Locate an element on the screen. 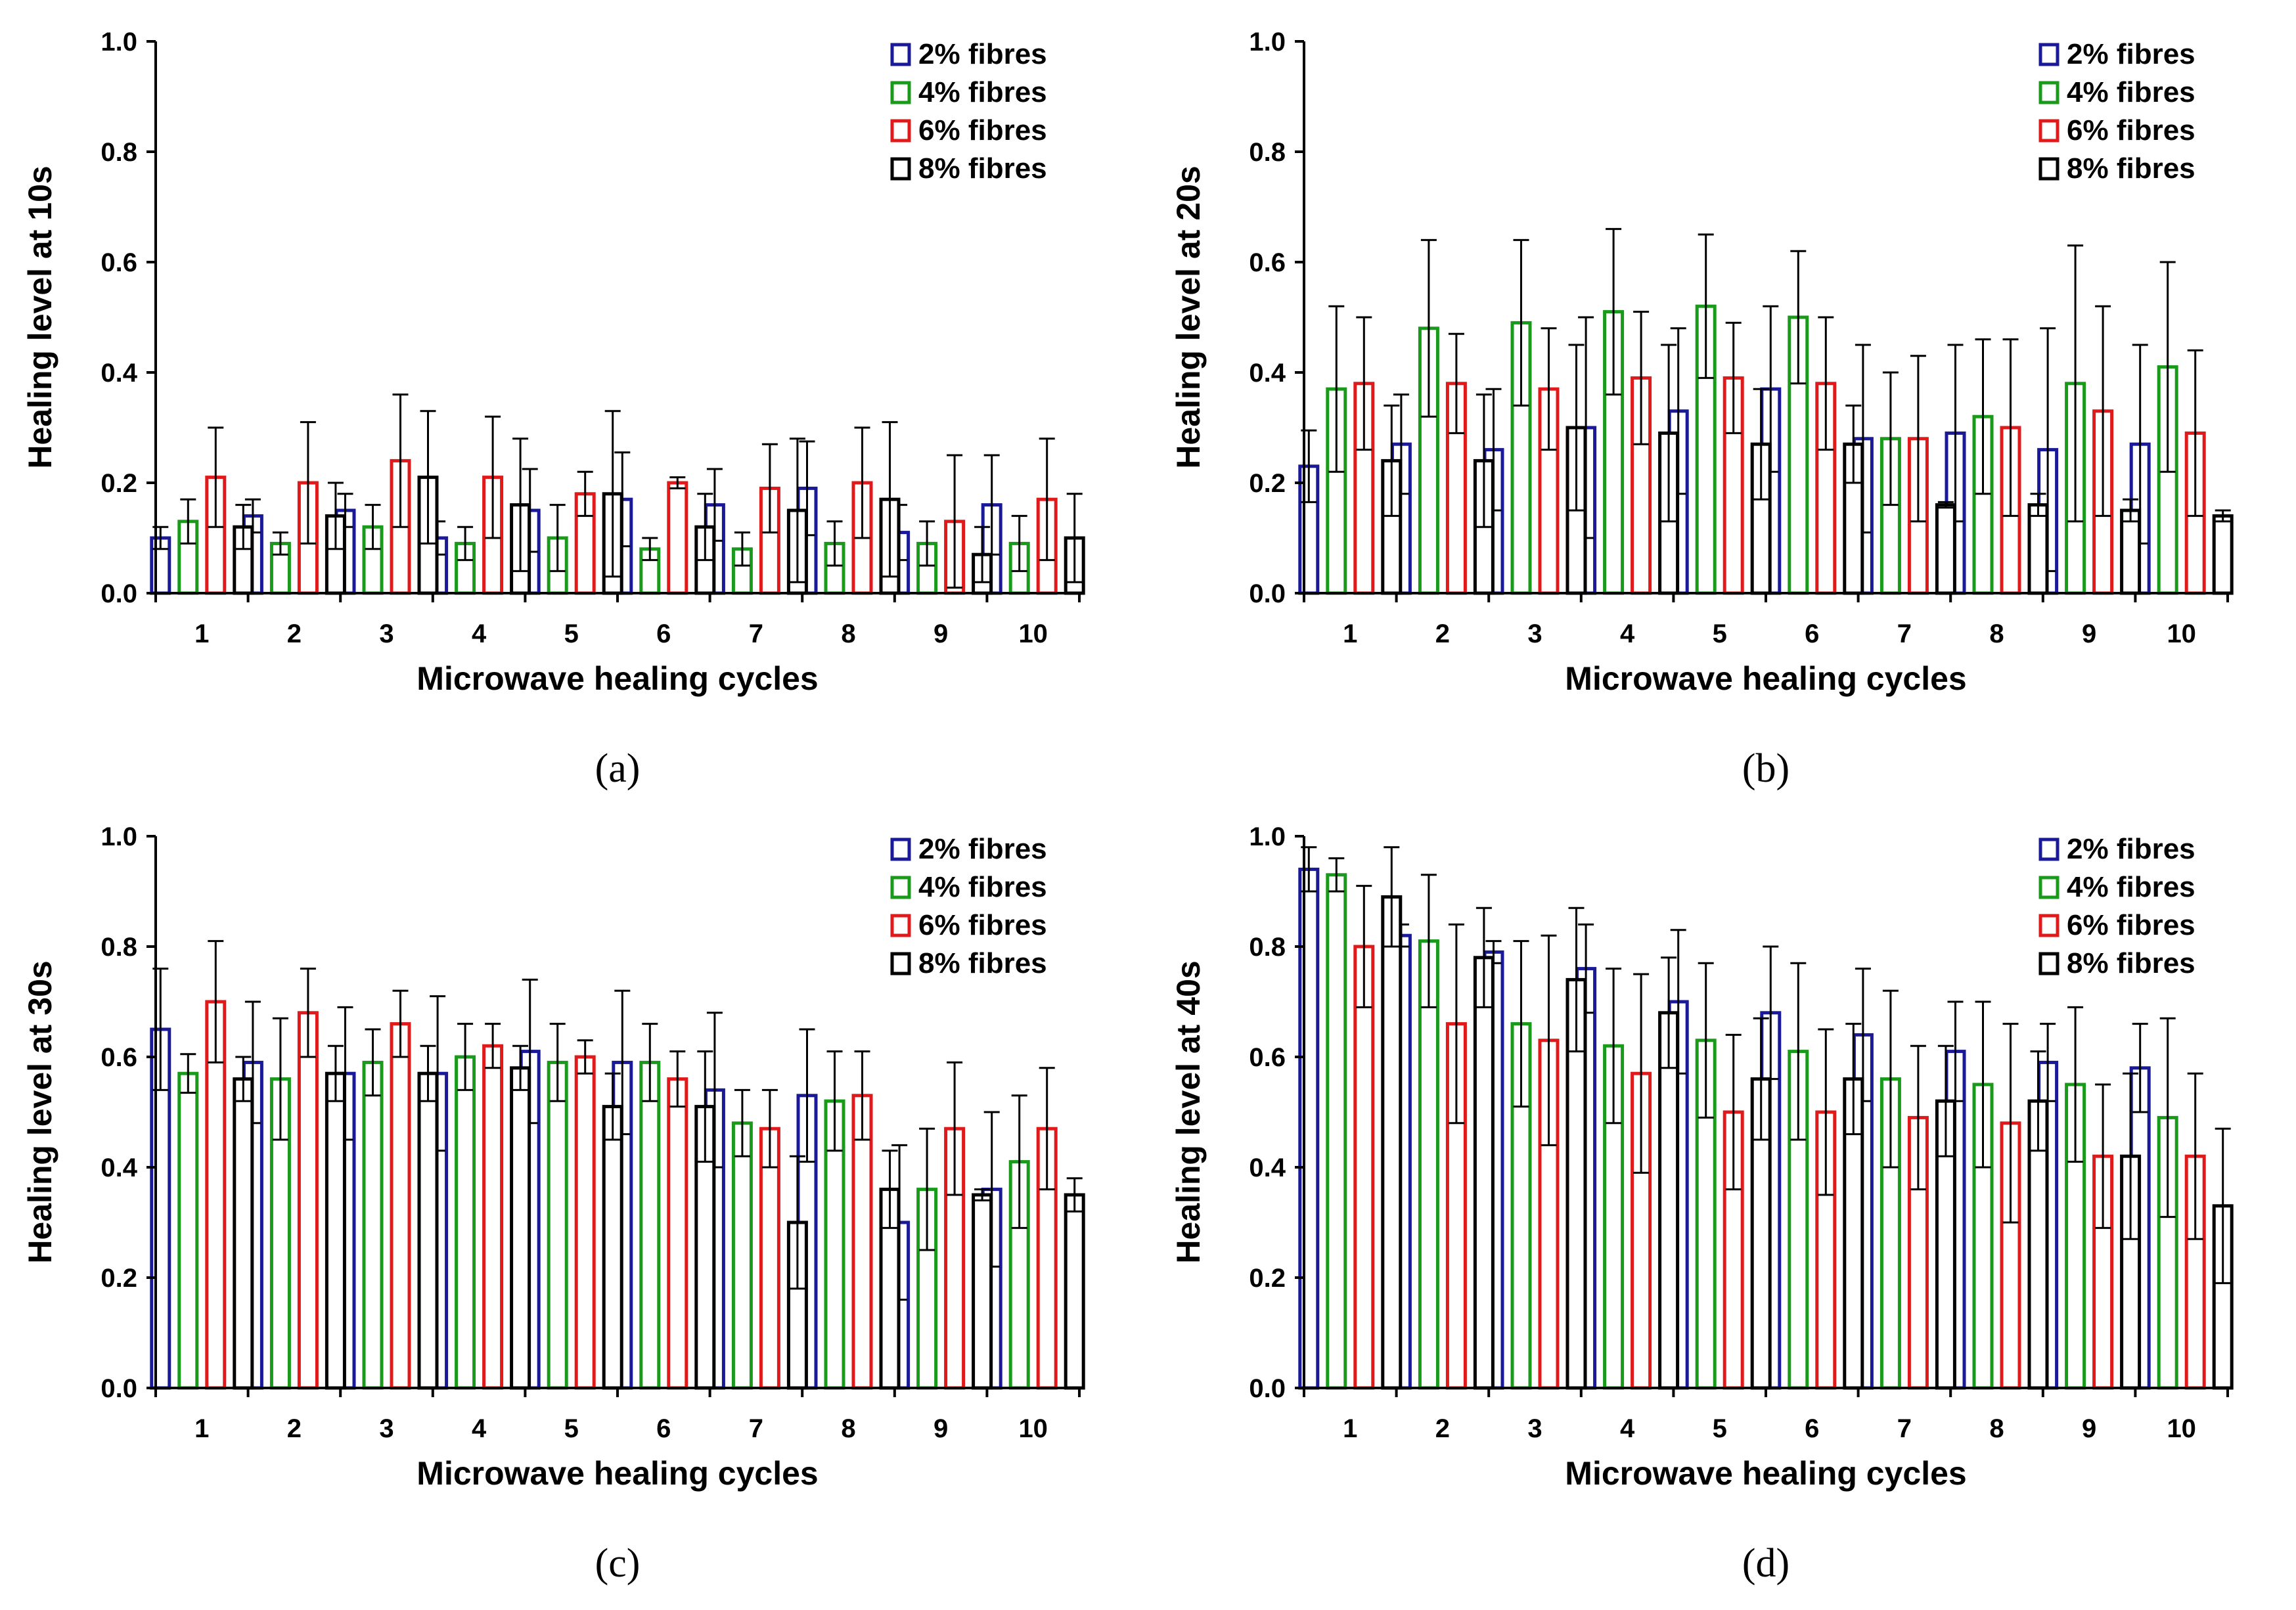  chart-c-bar-s2-c5 is located at coordinates (557, 1225).